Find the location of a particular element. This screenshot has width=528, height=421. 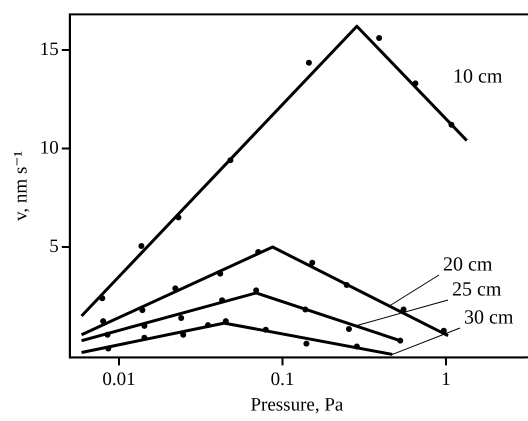

x-tick-label: 0.01 is located at coordinates (119, 379).